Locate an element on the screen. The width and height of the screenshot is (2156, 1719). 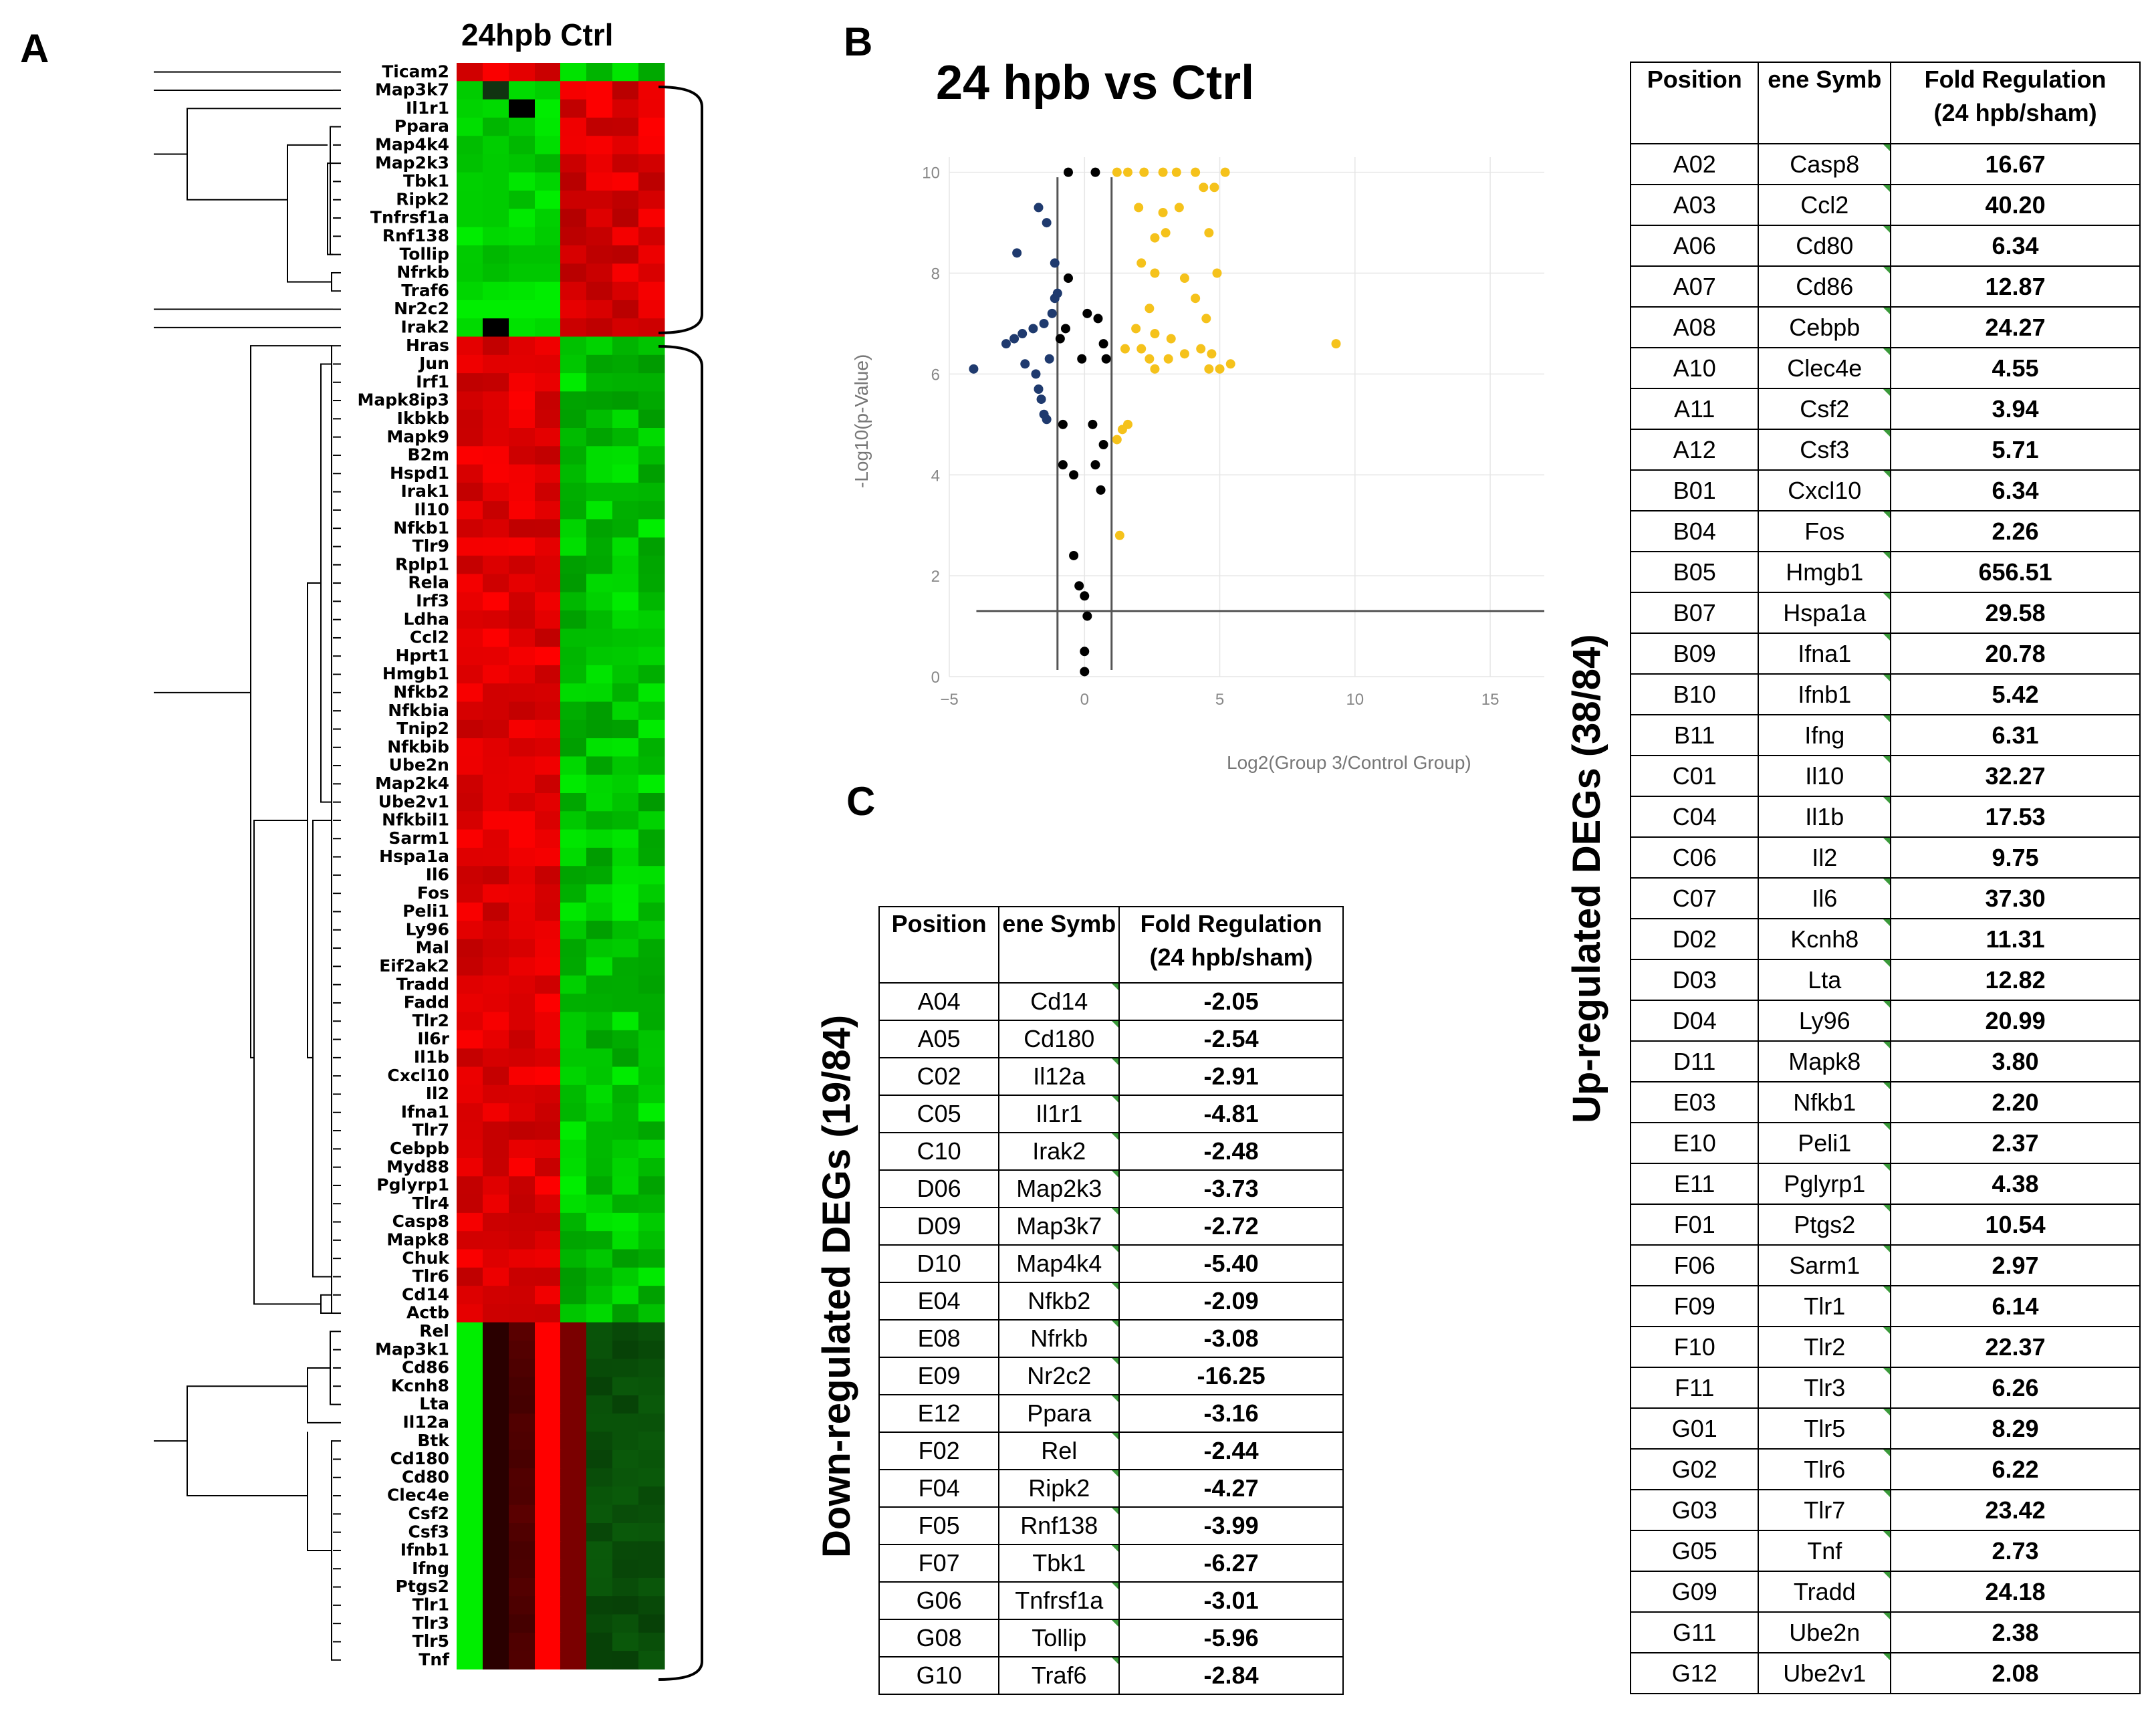
gene-label: Cd80 is located at coordinates (425, 1476).